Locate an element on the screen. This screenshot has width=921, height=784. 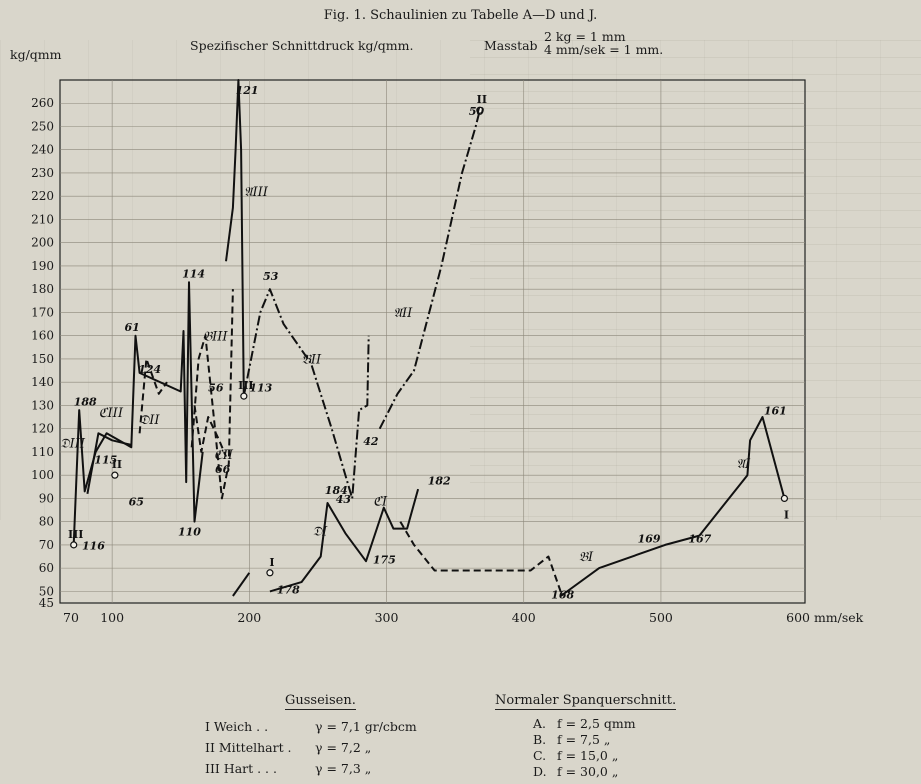
figure-subtitle: Spezifischer Schnittdruck kg/qmm. is located at coordinates (302, 45).